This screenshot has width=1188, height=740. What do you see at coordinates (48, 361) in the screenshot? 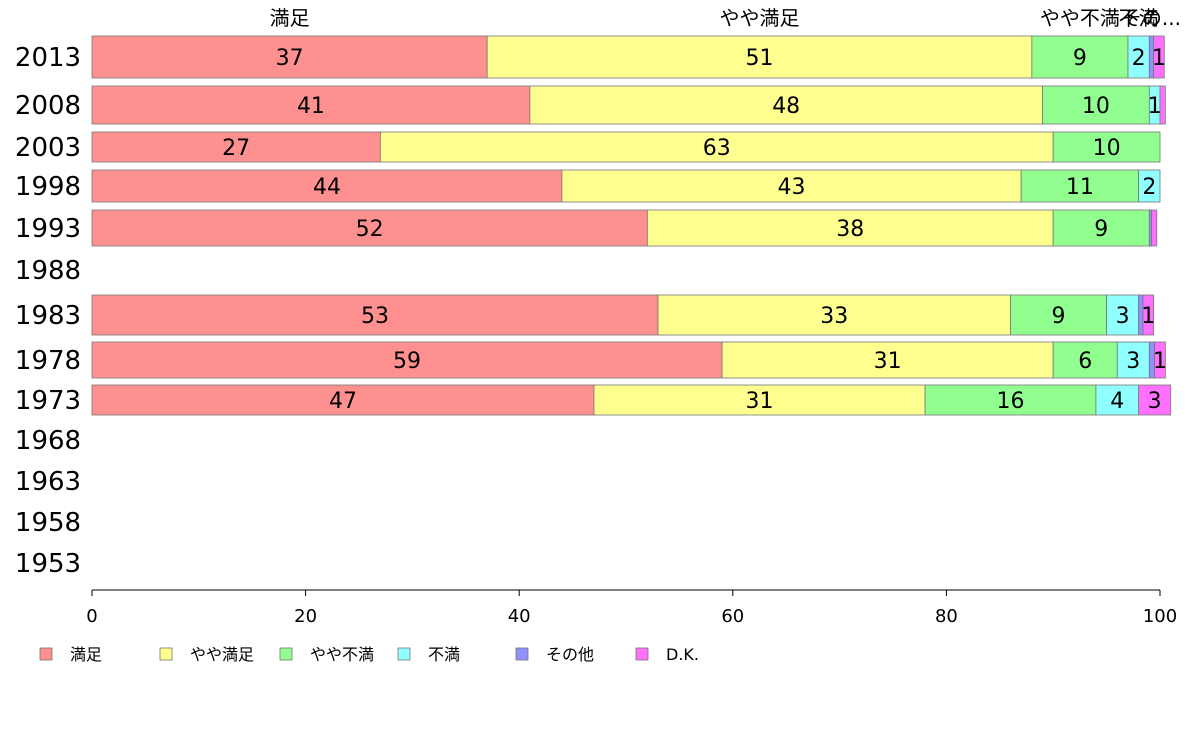
I see `category-label: 1978` at bounding box center [48, 361].